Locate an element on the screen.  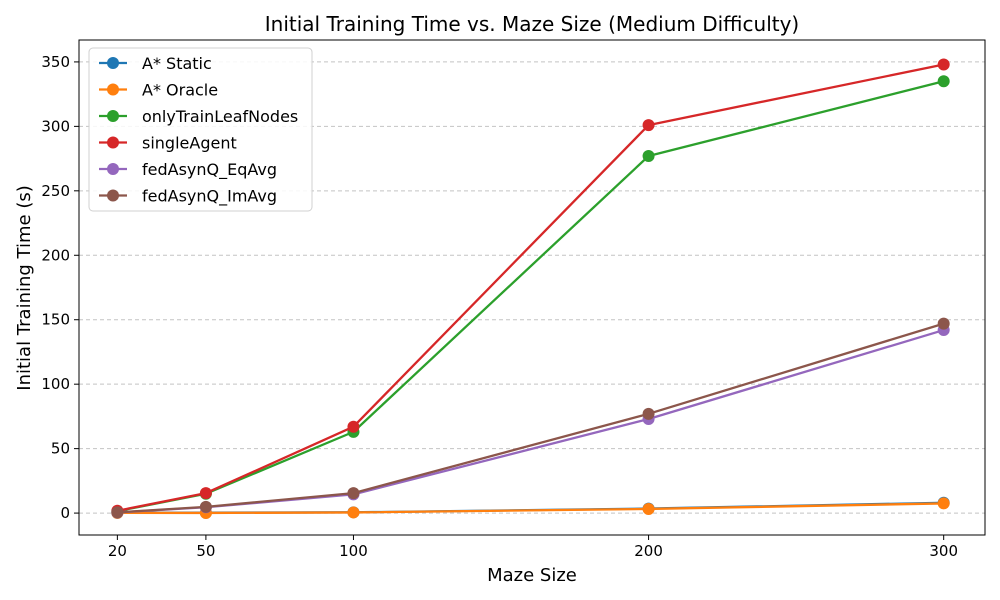
y-tick-label: 300 is located at coordinates (55, 126).